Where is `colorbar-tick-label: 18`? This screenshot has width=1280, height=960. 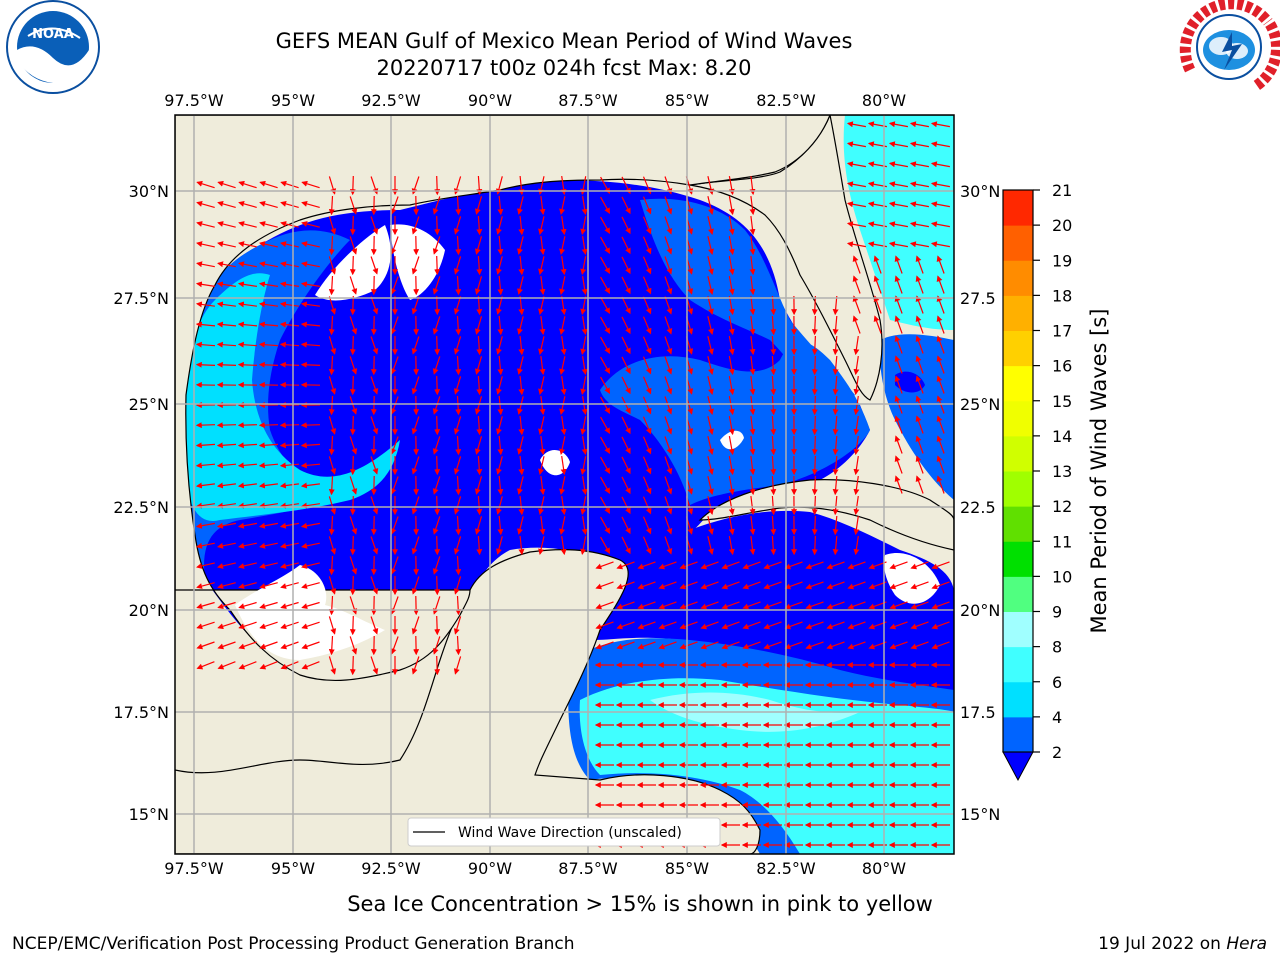
colorbar-tick-label: 18 is located at coordinates (1062, 295).